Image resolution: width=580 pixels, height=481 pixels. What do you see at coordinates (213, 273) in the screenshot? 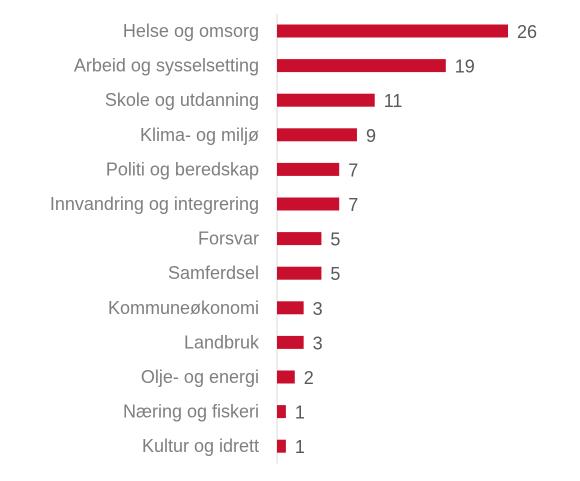
I see `category-label: Samferdsel` at bounding box center [213, 273].